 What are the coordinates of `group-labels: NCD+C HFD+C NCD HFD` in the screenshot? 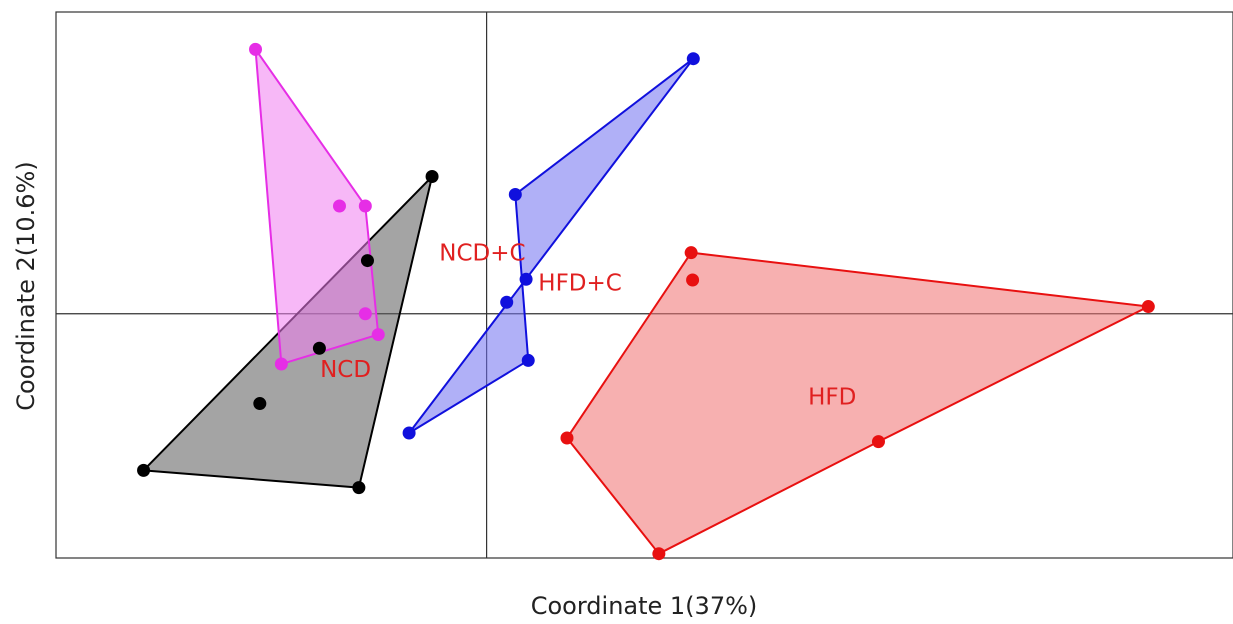 It's located at (588, 326).